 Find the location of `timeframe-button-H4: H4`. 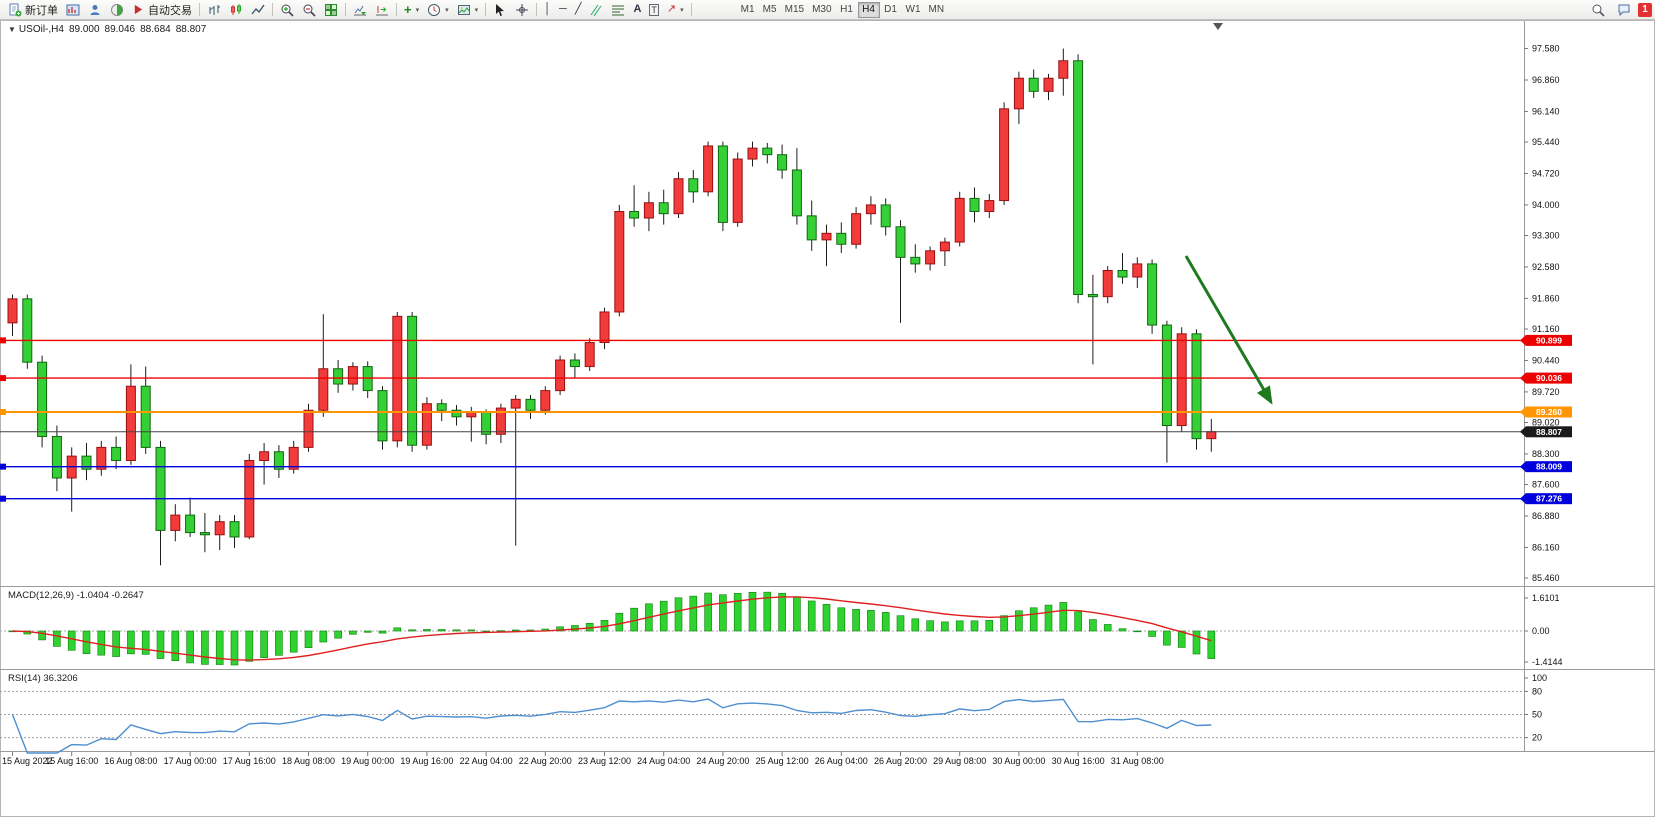

timeframe-button-H4: H4 is located at coordinates (868, 9).